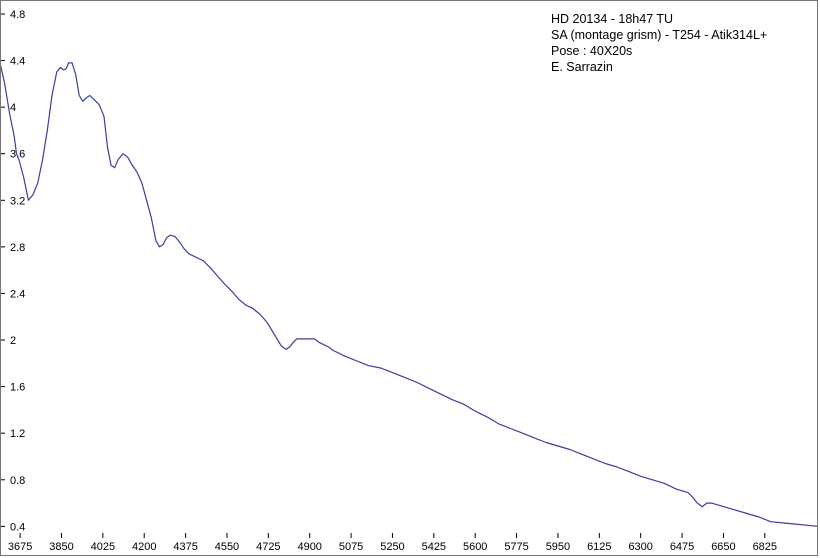 The height and width of the screenshot is (558, 820). What do you see at coordinates (17, 527) in the screenshot?
I see `y-tick-label: 0.4` at bounding box center [17, 527].